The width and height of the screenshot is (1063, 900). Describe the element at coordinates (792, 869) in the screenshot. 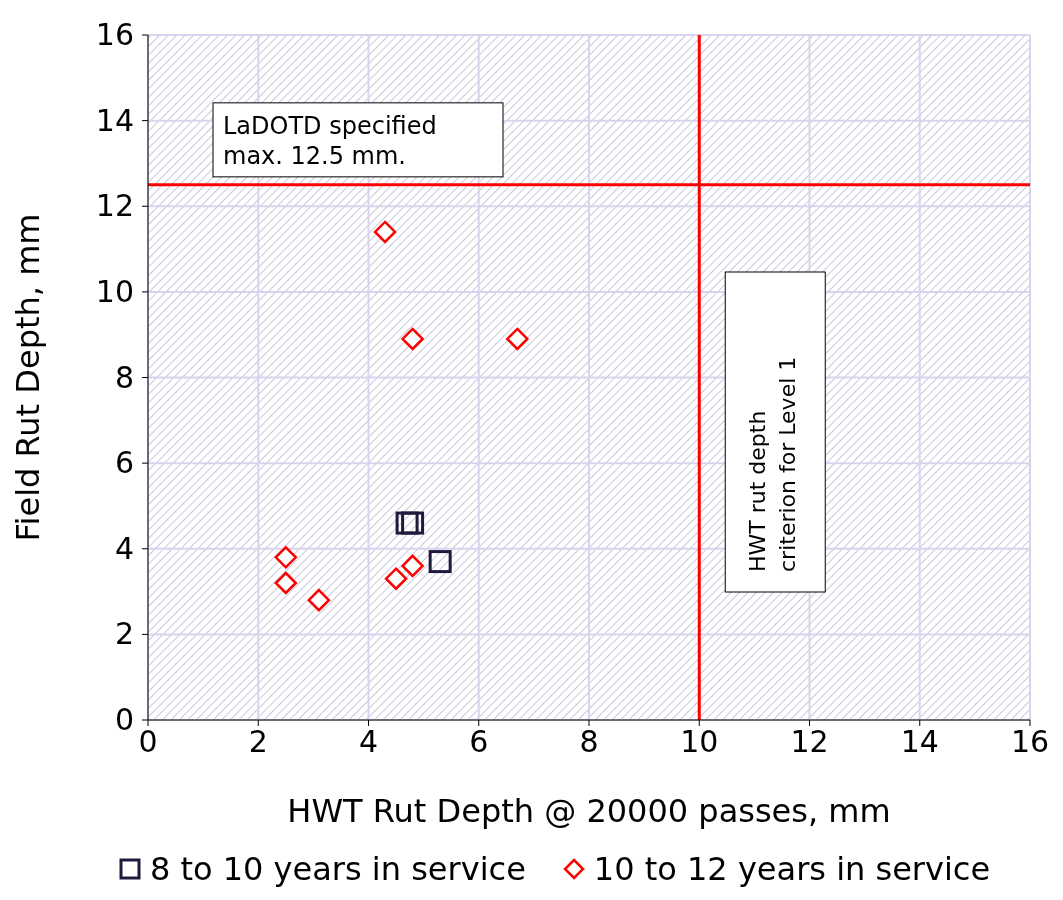

I see `legend-label: 10 to 12 years in service` at that location.